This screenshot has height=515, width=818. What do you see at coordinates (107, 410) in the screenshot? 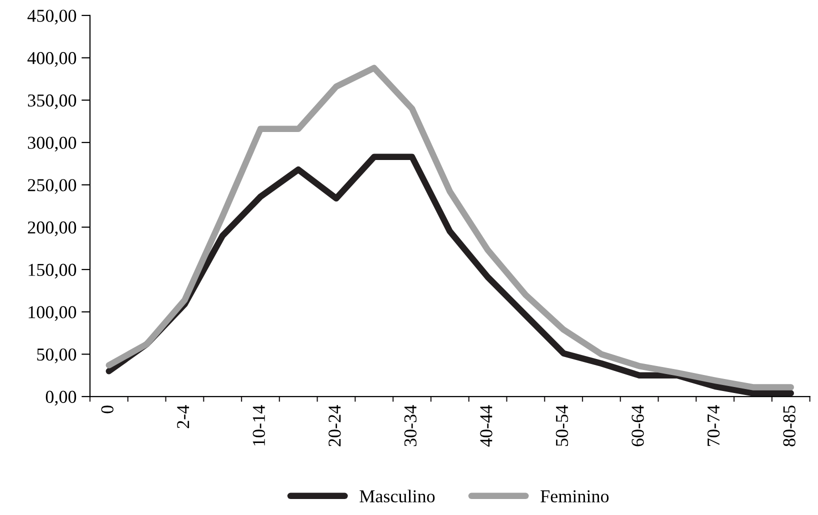
I see `x-tick-label: 0` at bounding box center [107, 410].